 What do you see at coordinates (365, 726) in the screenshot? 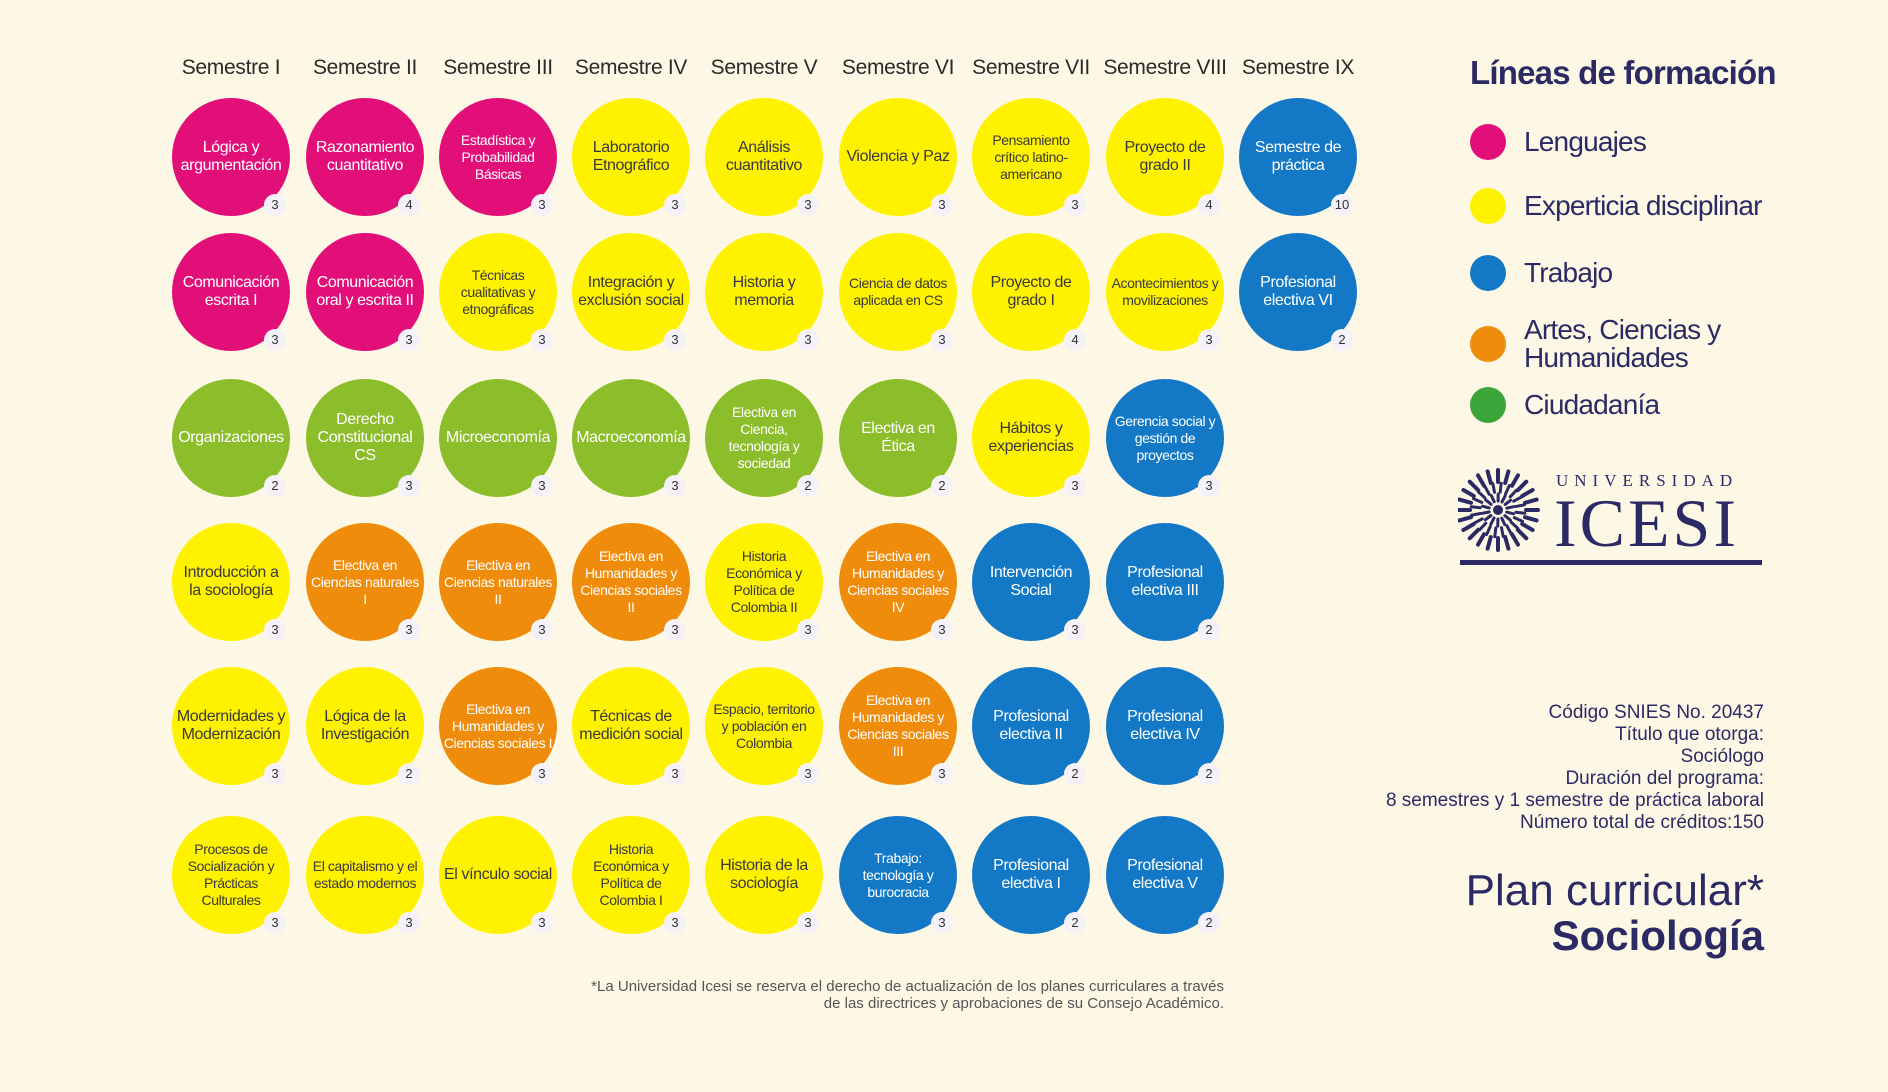
I see `course-circle: Lógica de la Investigación 2` at bounding box center [365, 726].